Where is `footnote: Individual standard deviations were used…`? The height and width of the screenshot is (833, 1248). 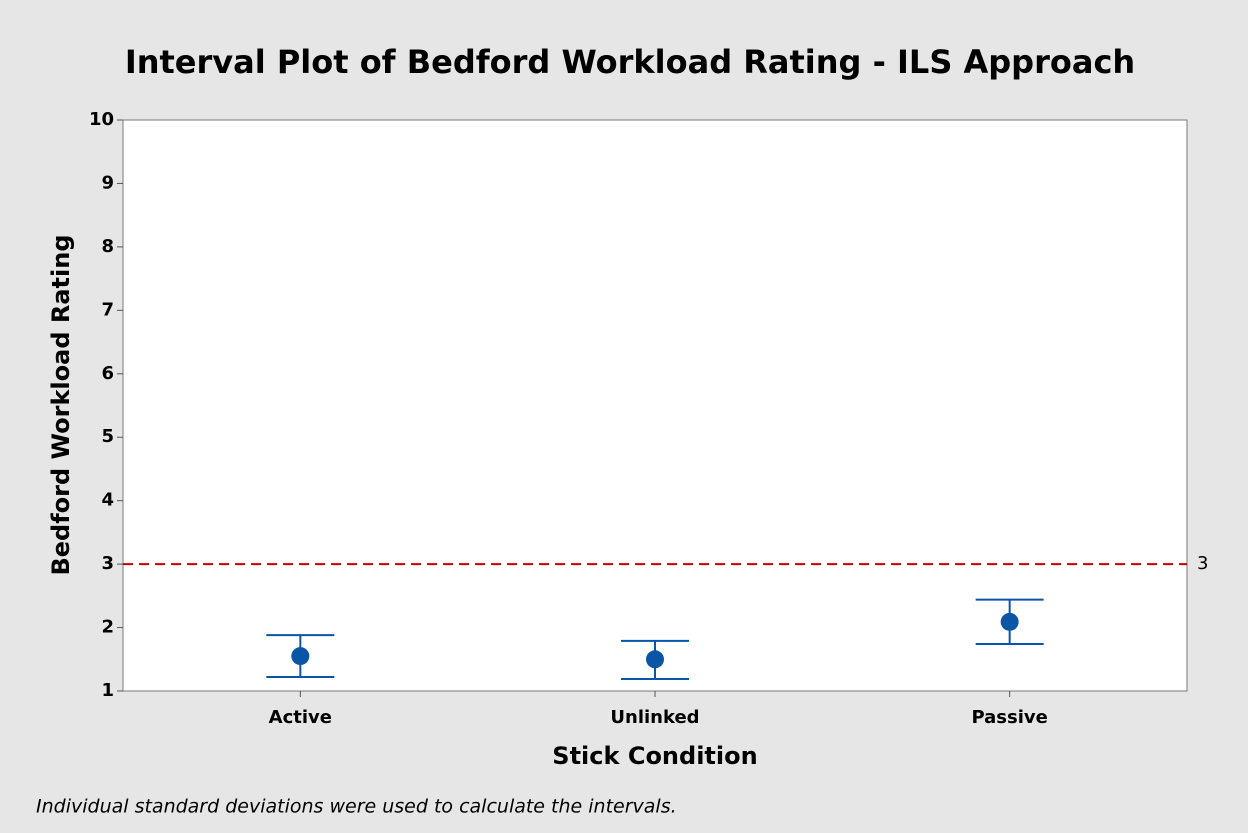
footnote: Individual standard deviations were used… is located at coordinates (356, 807).